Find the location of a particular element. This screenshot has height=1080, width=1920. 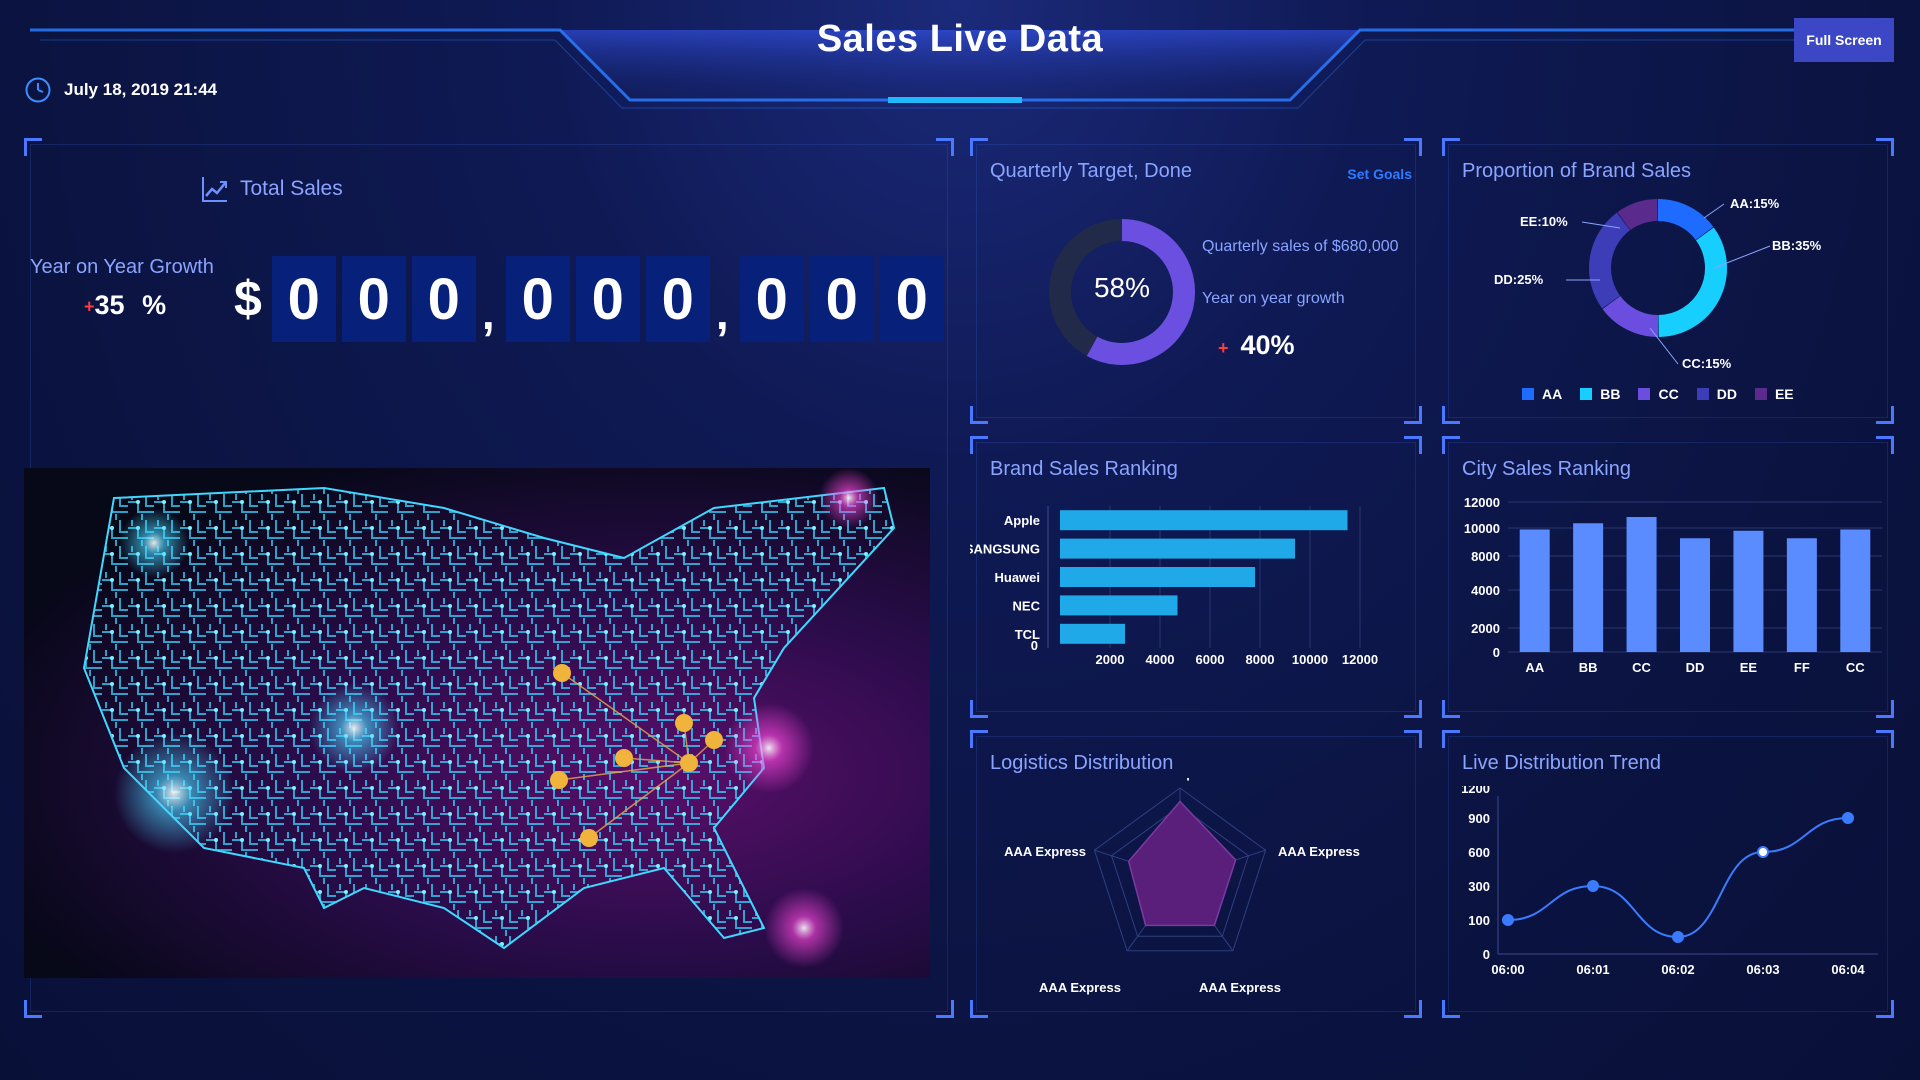

x-tick-label: 06:00 is located at coordinates (1507, 969).